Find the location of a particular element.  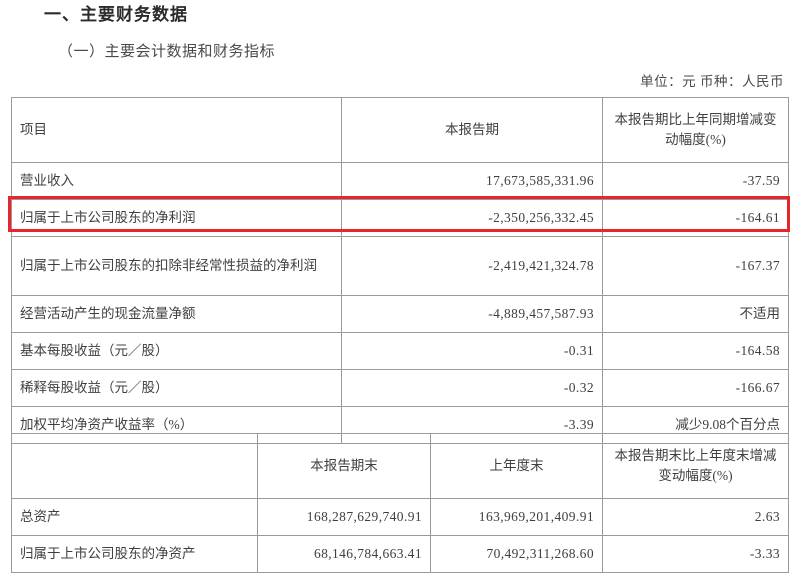

table-row: 营业收入 17,673,585,331.96 -37.59 is located at coordinates (400, 181).